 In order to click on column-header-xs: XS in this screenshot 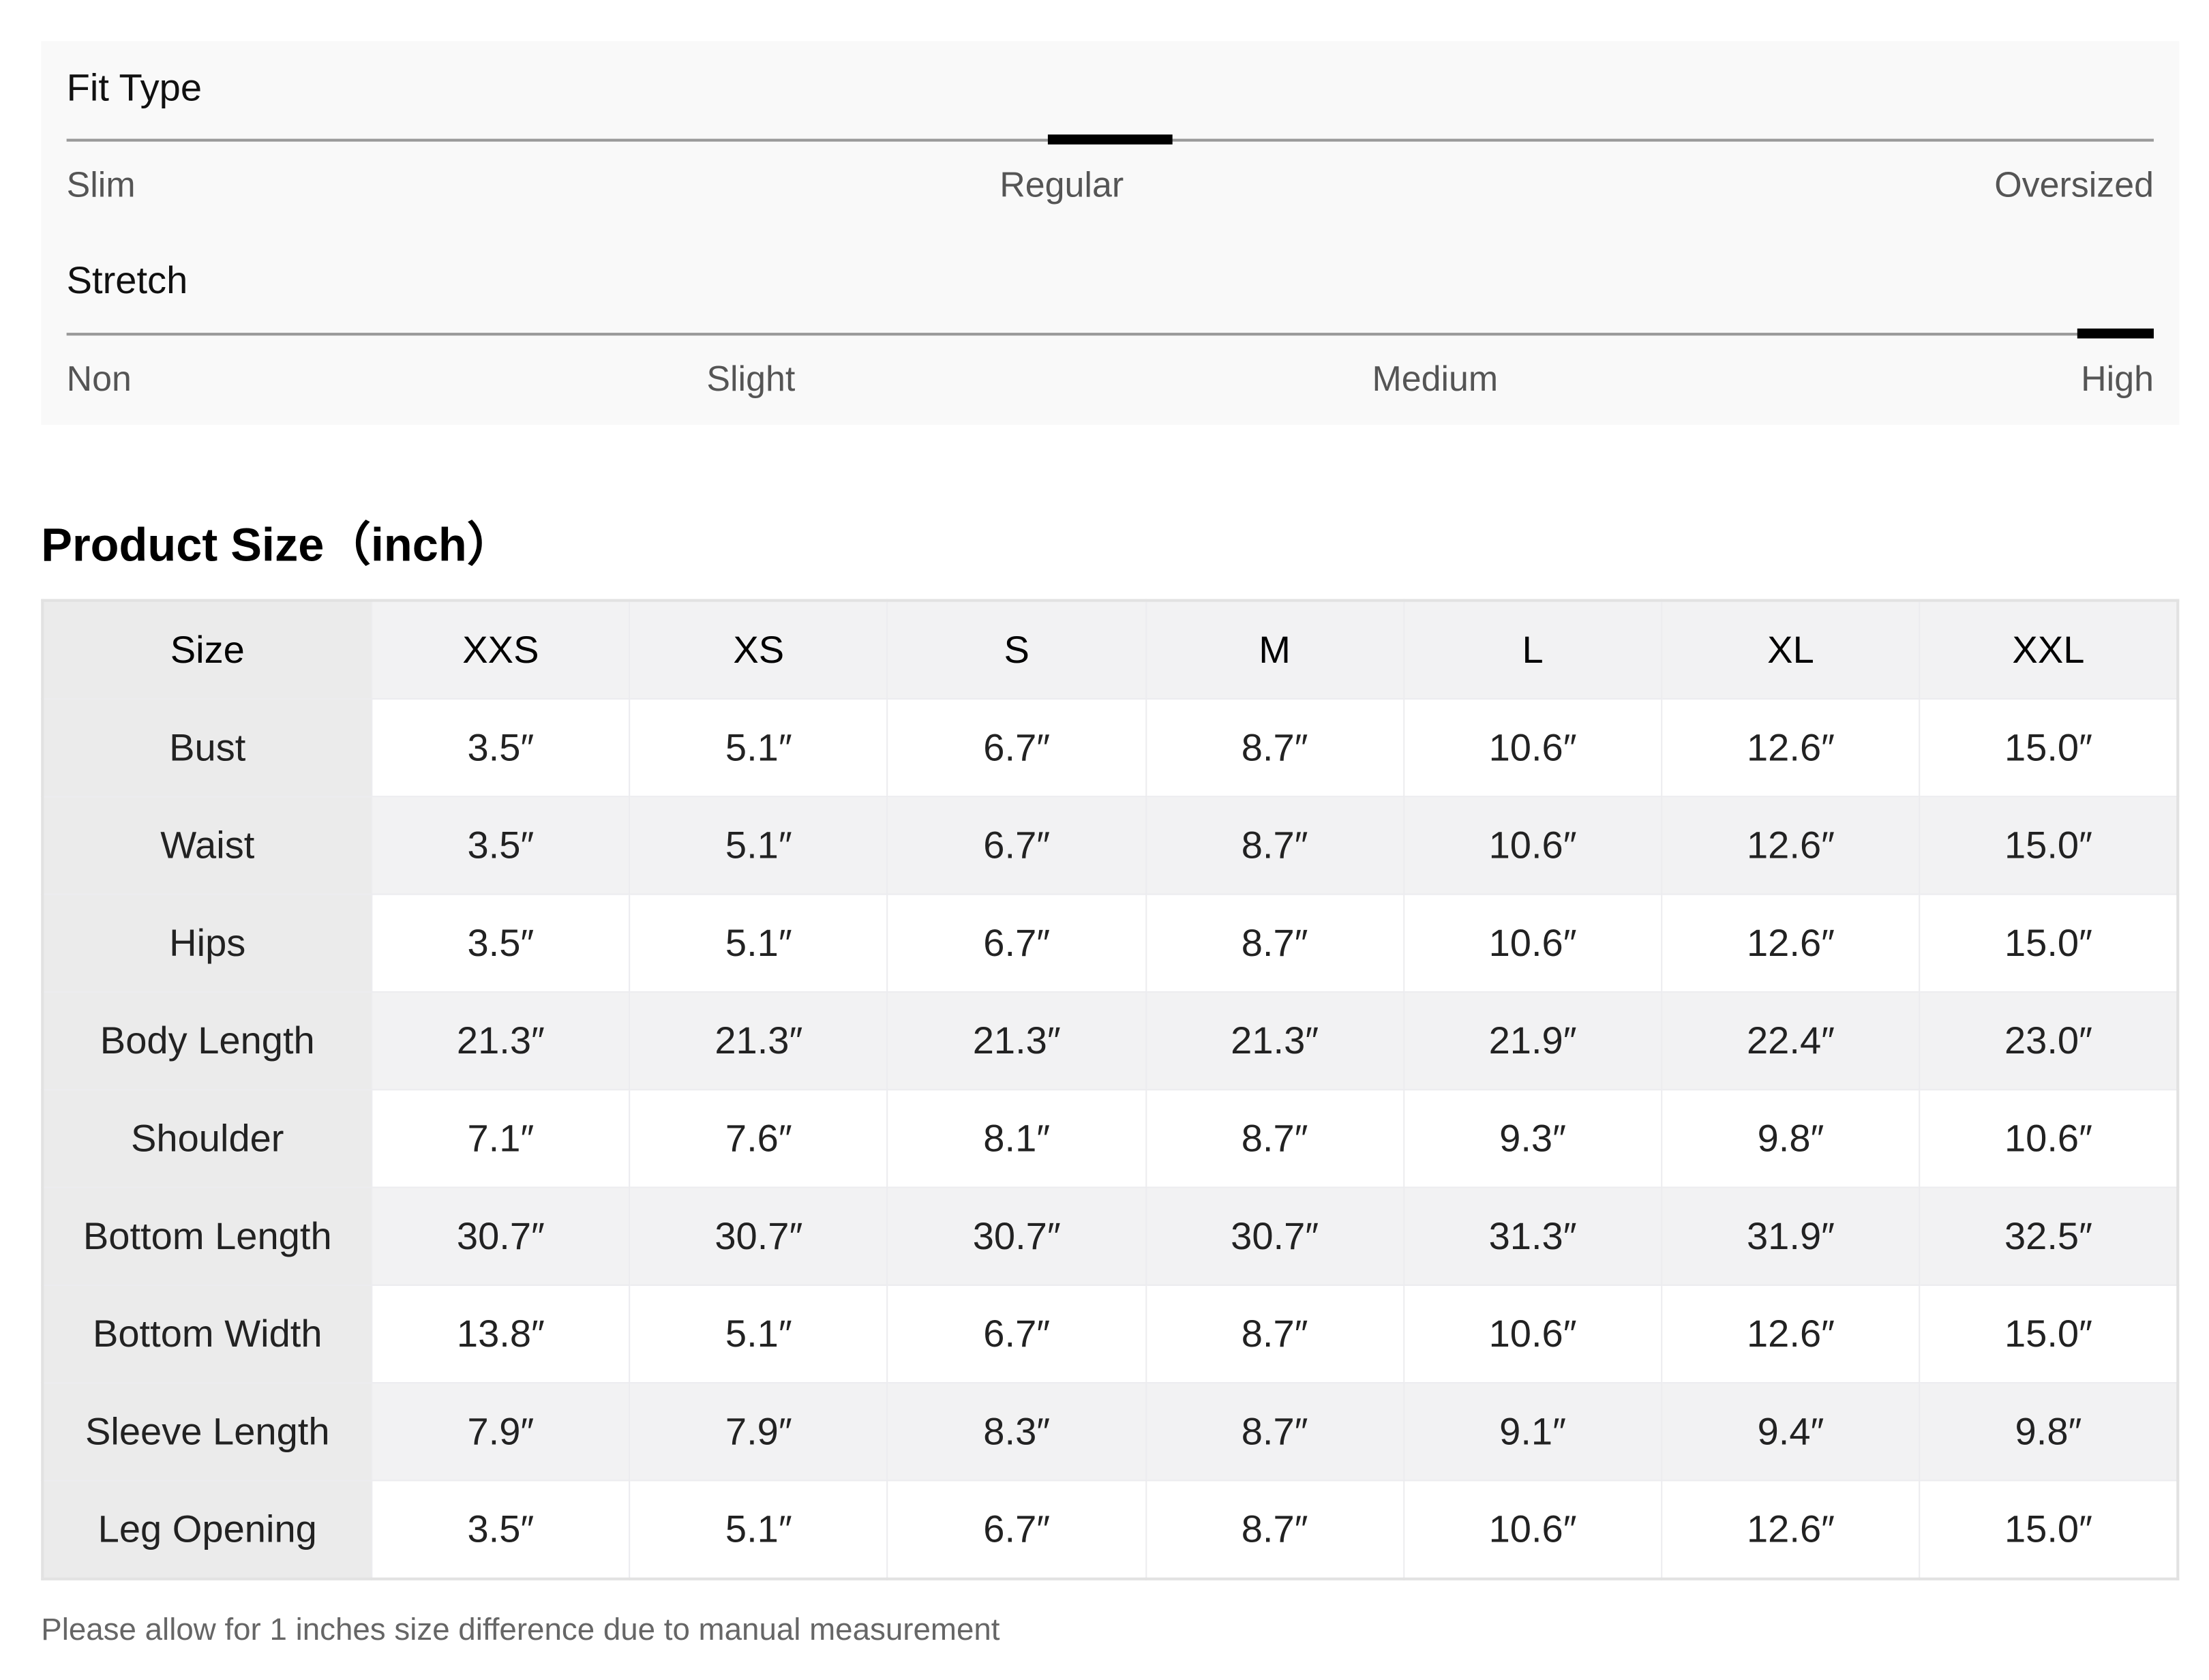, I will do `click(759, 649)`.